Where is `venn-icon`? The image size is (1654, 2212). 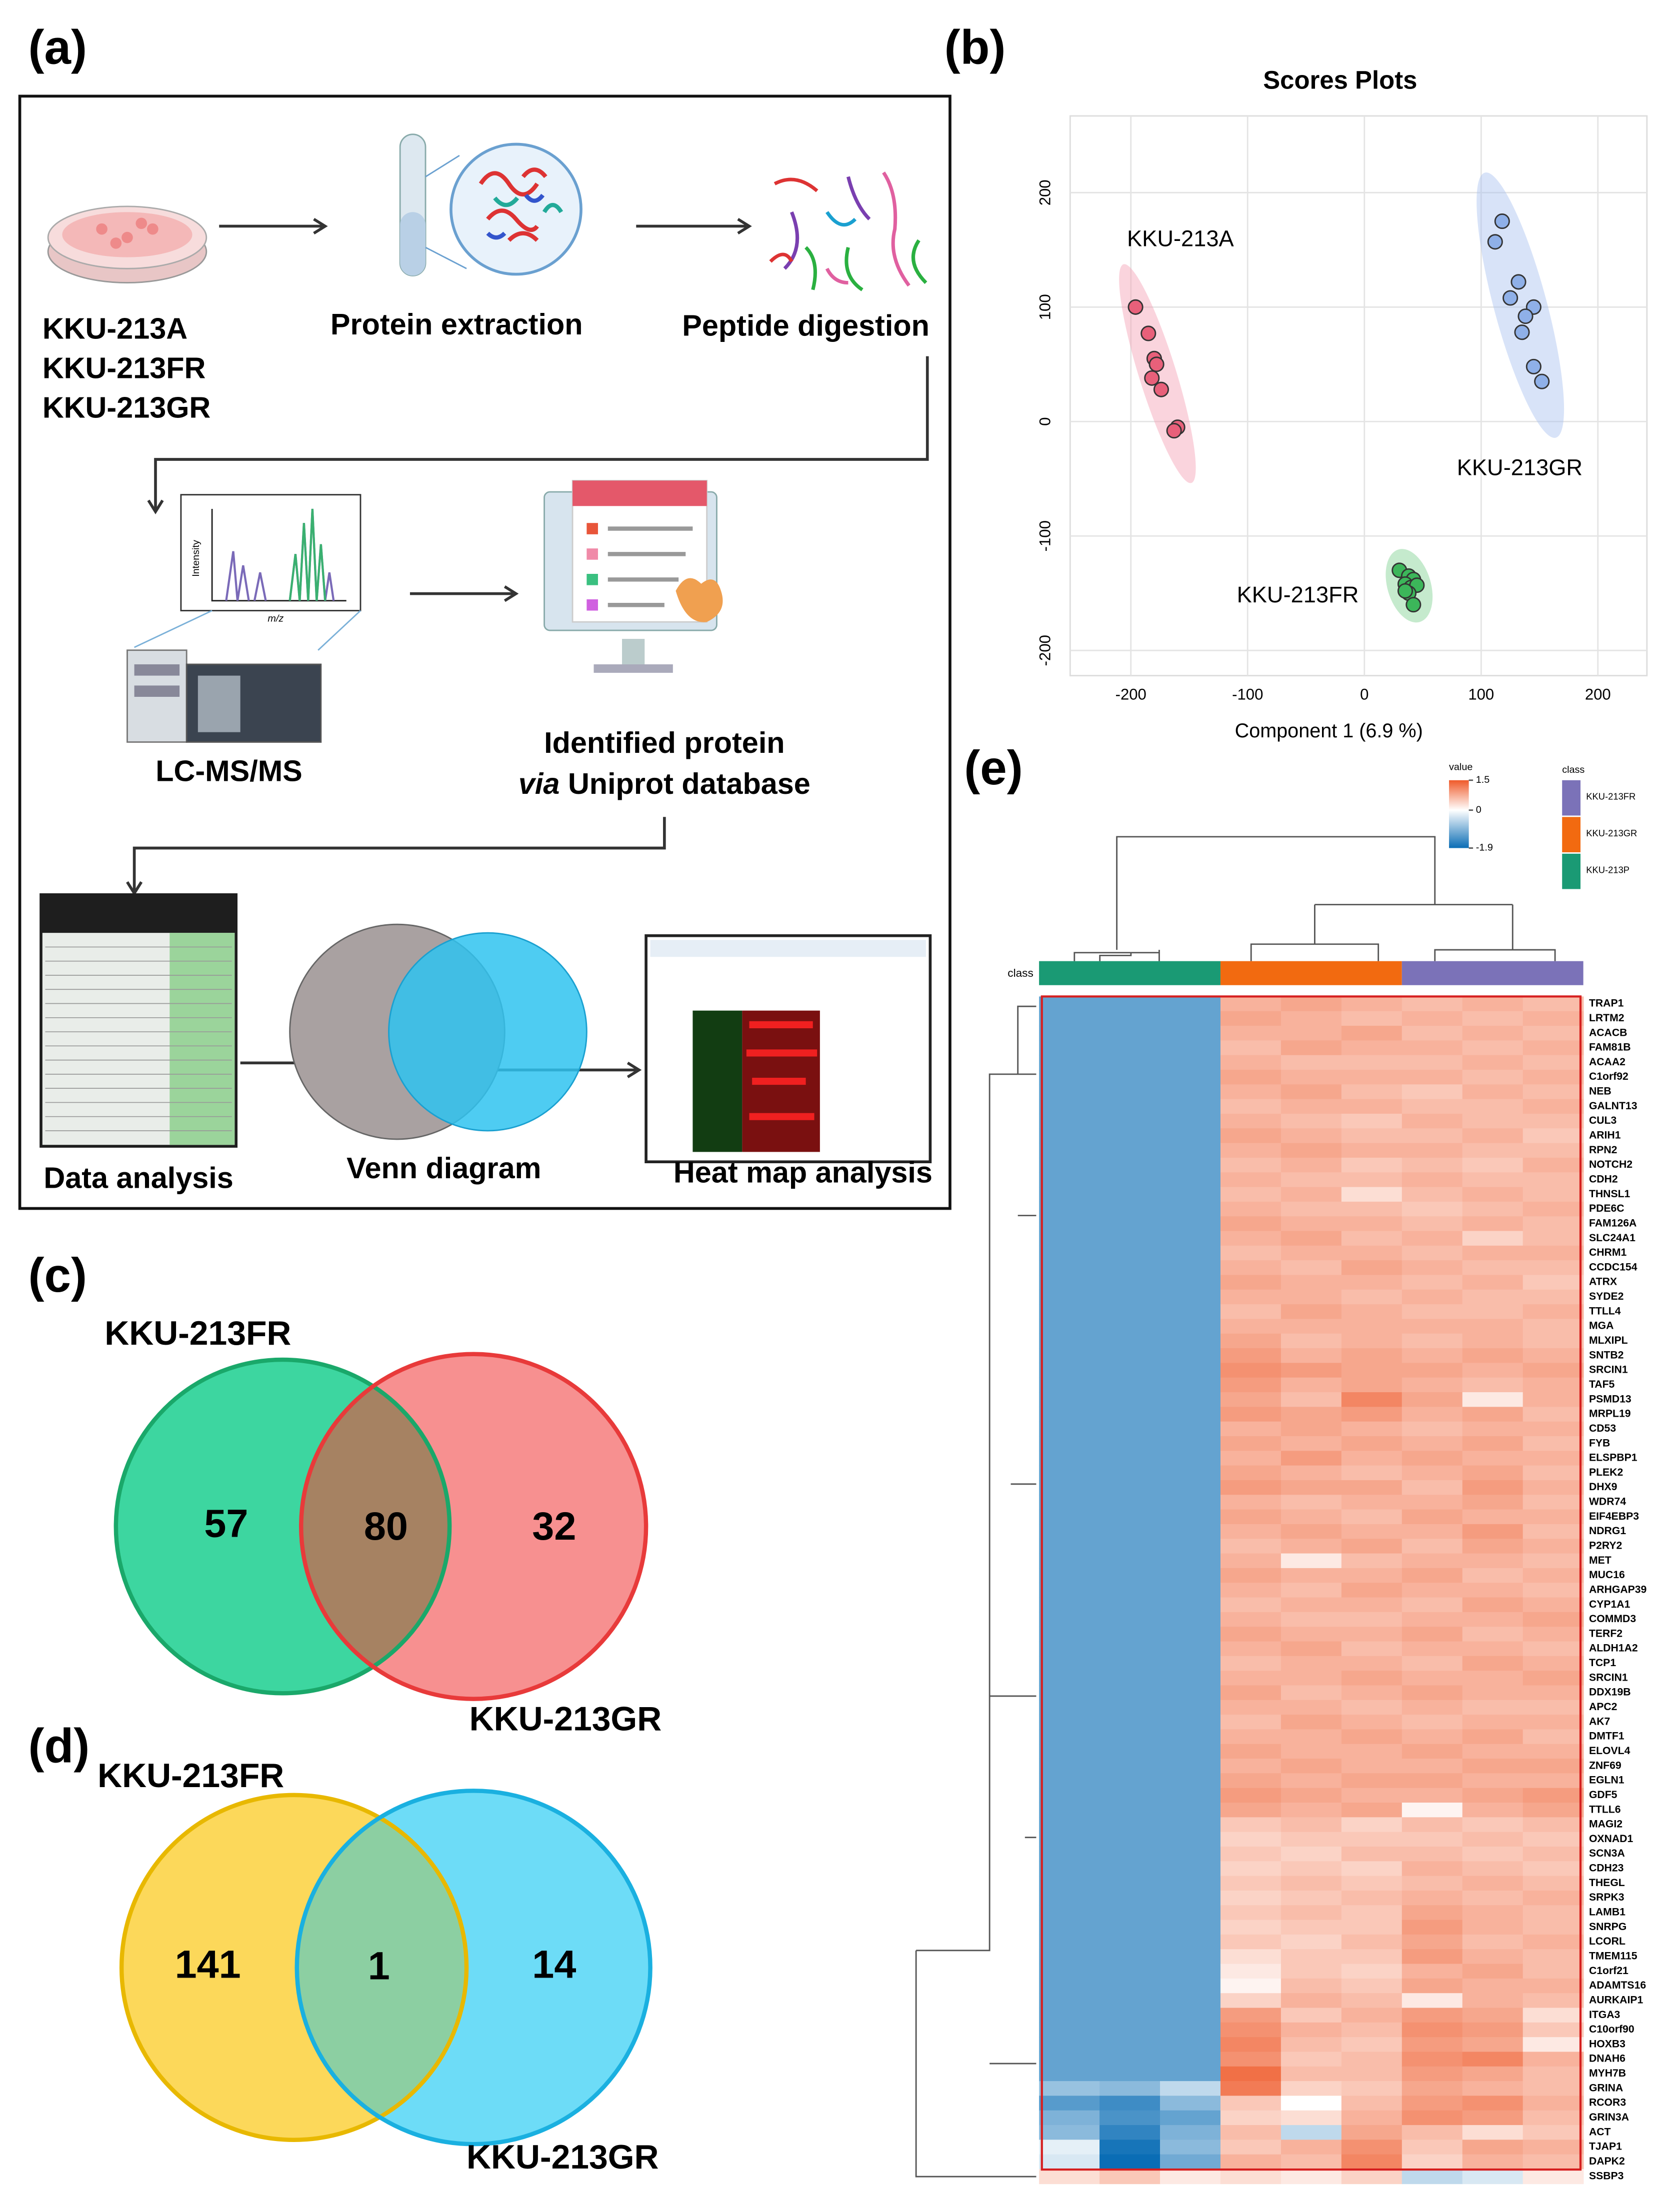 venn-icon is located at coordinates (438, 1031).